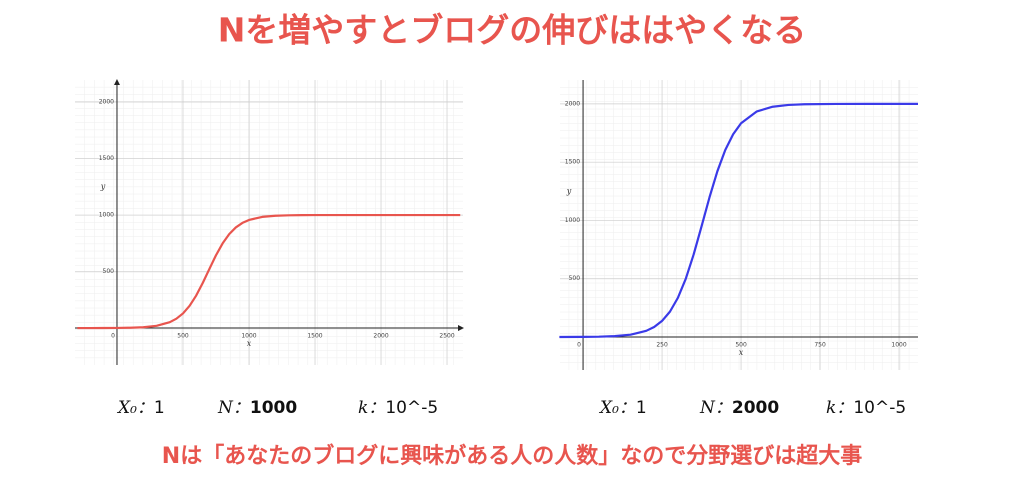 The height and width of the screenshot is (485, 1024). What do you see at coordinates (273, 408) in the screenshot?
I see `param-value: 1000` at bounding box center [273, 408].